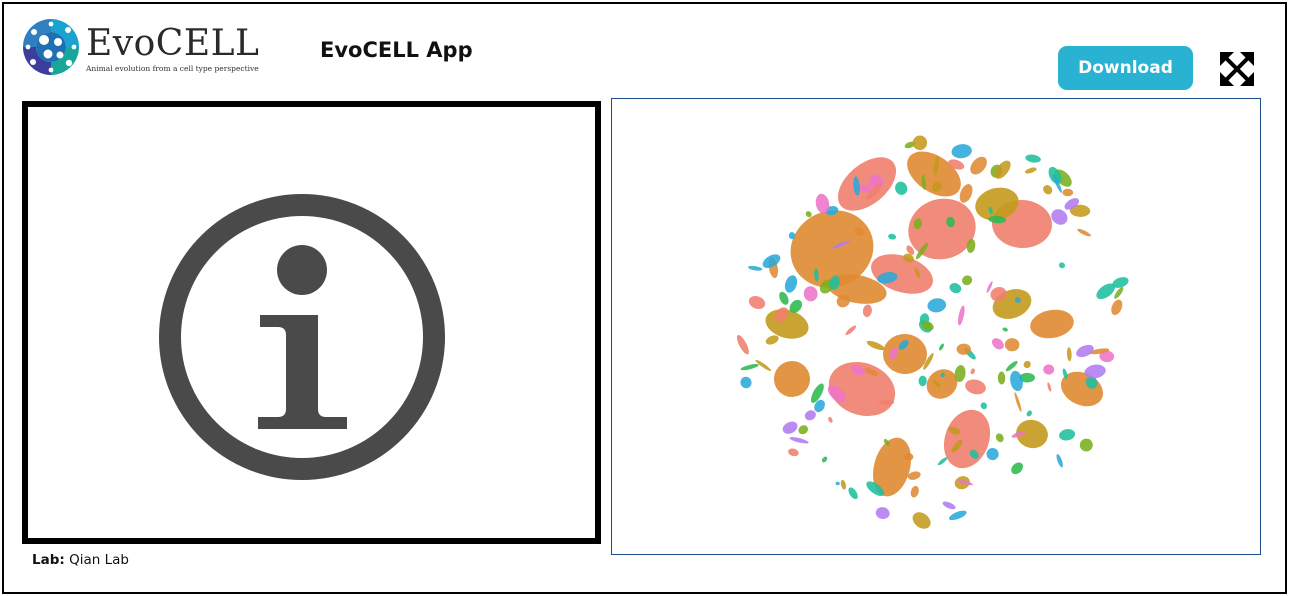  I want to click on info-circle-icon, so click(302, 337).